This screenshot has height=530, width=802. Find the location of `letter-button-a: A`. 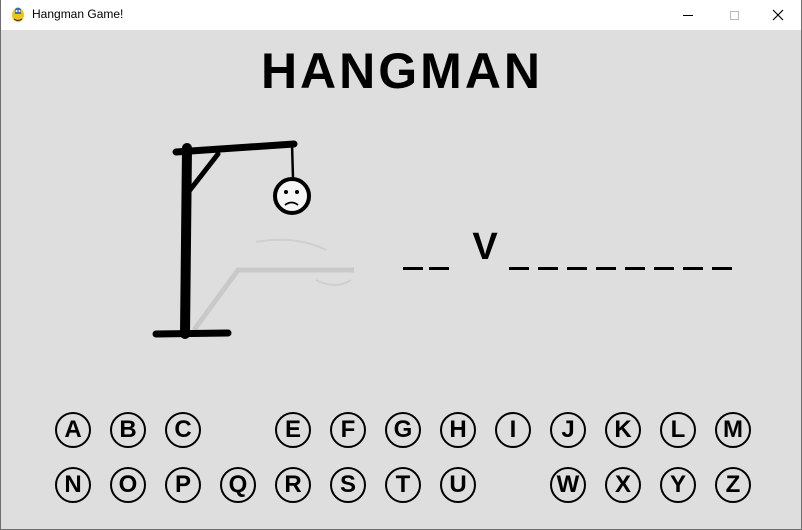

letter-button-a: A is located at coordinates (73, 430).